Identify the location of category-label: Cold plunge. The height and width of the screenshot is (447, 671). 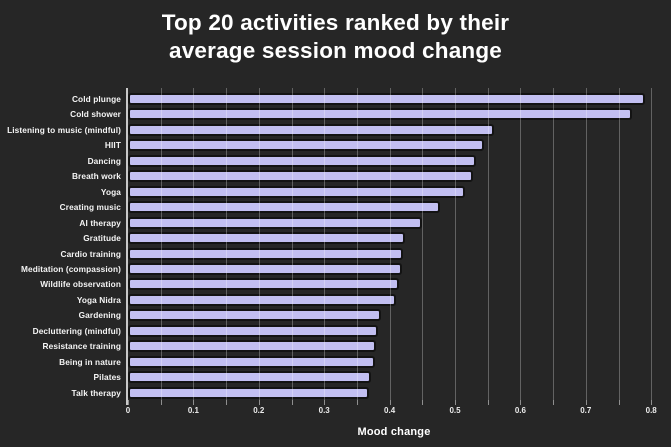
(96, 99).